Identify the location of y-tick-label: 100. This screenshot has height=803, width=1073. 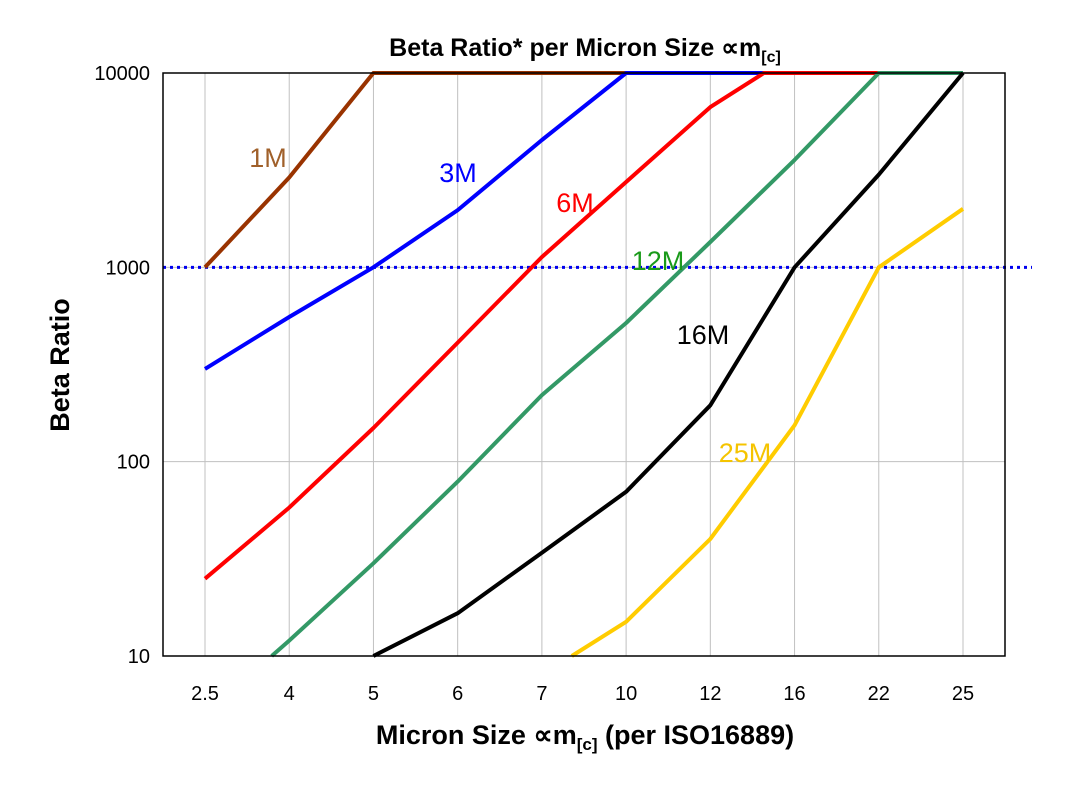
(133, 463).